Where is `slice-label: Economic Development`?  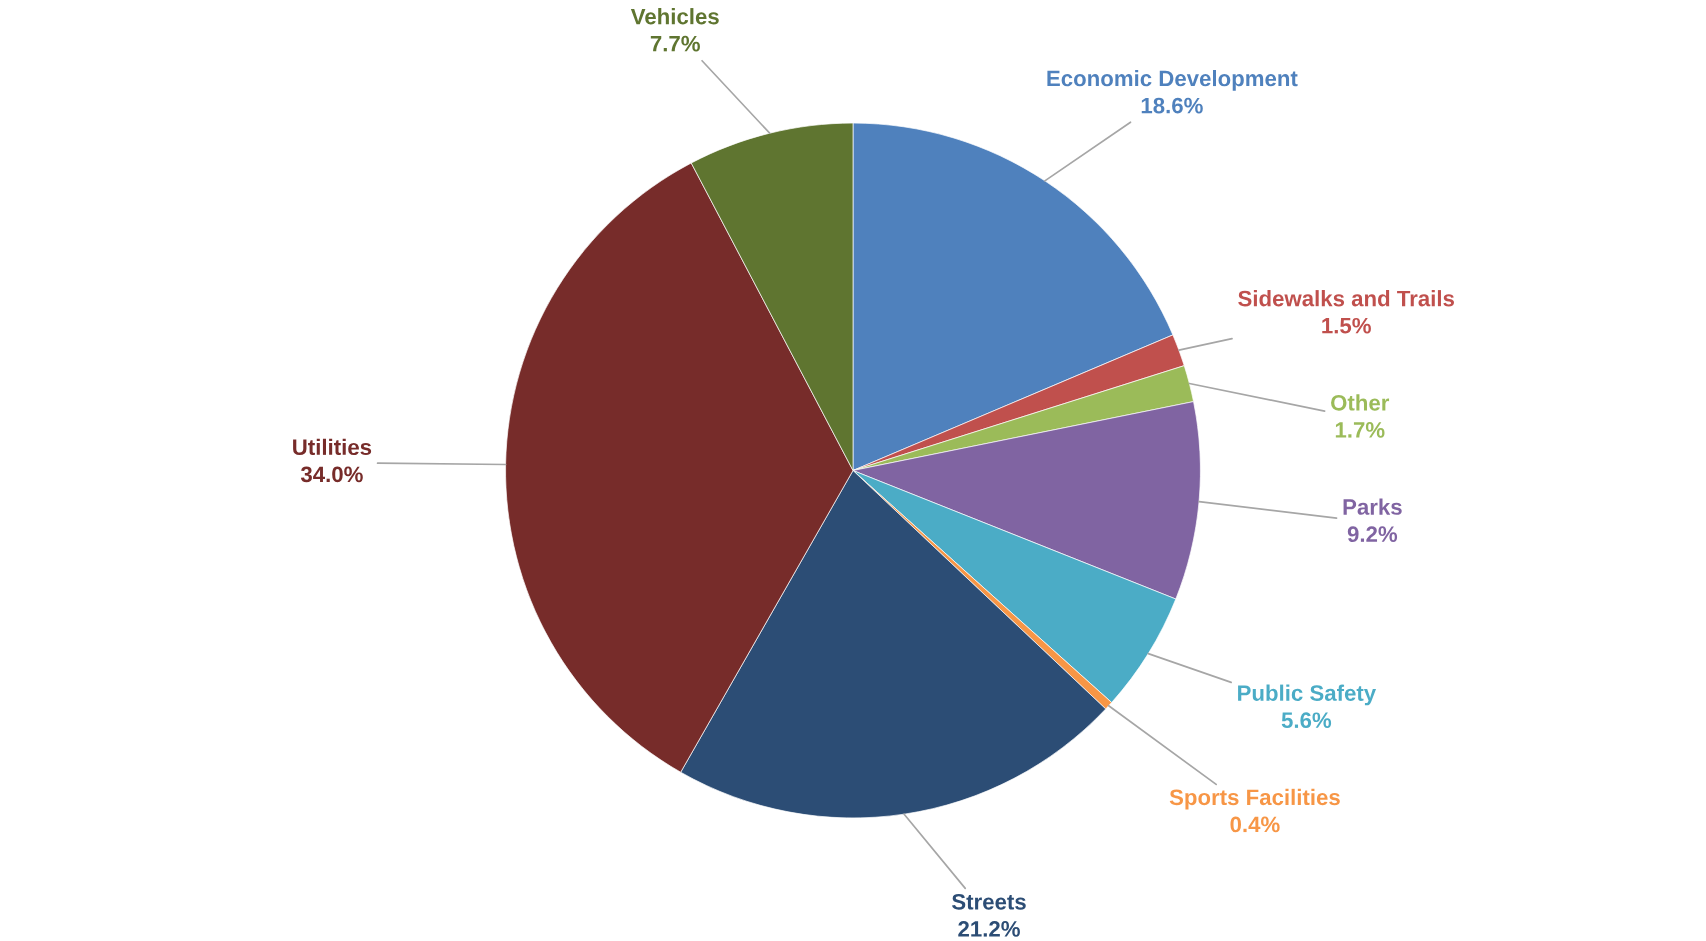
slice-label: Economic Development is located at coordinates (1172, 80).